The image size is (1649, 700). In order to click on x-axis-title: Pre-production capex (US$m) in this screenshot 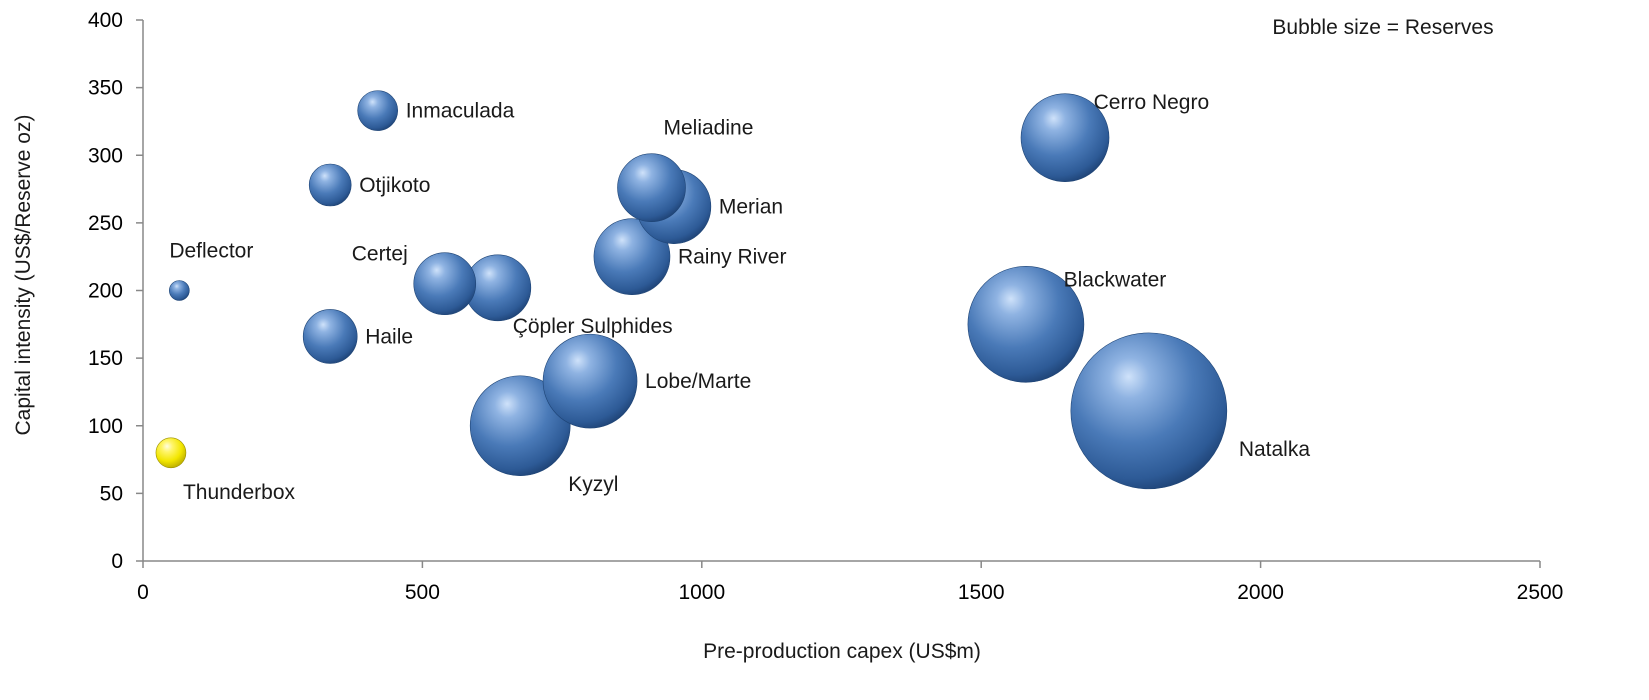, I will do `click(842, 651)`.